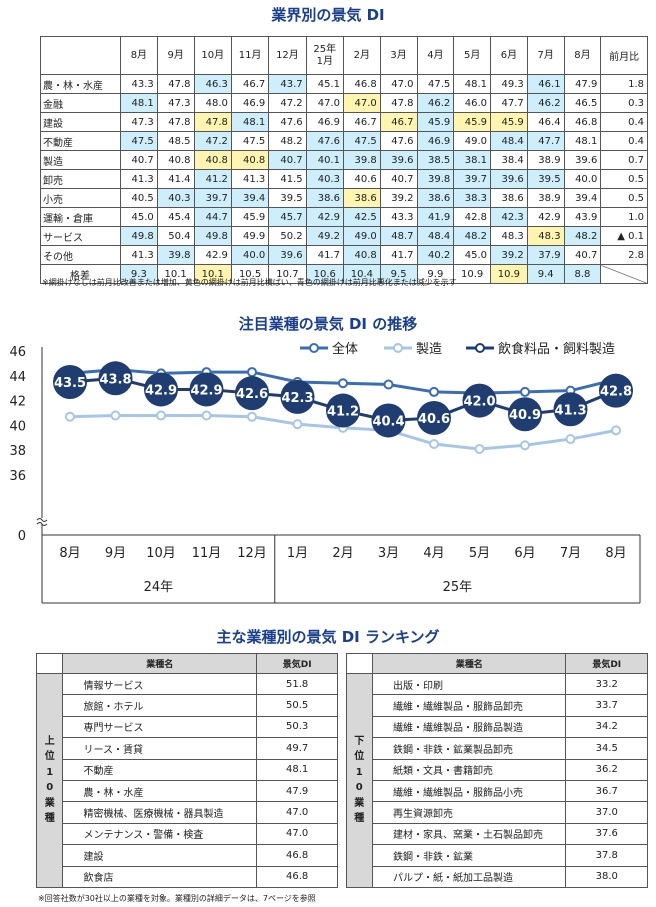  What do you see at coordinates (509, 274) in the screenshot?
I see `di-cell: 10.9` at bounding box center [509, 274].